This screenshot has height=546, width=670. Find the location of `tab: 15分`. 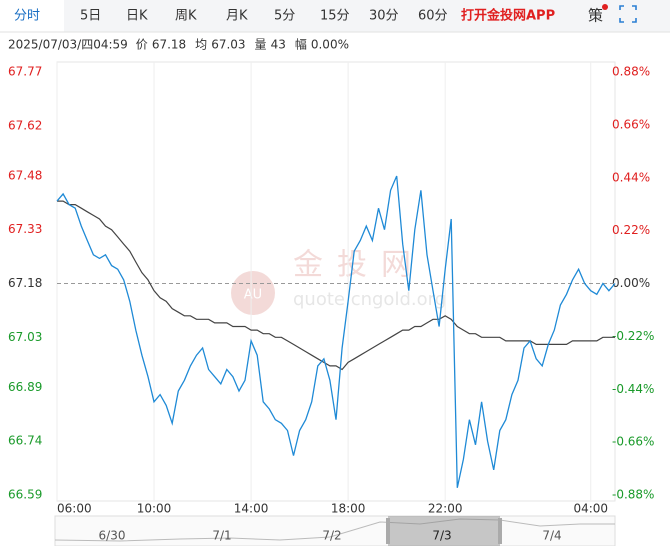

tab: 15分 is located at coordinates (335, 16).